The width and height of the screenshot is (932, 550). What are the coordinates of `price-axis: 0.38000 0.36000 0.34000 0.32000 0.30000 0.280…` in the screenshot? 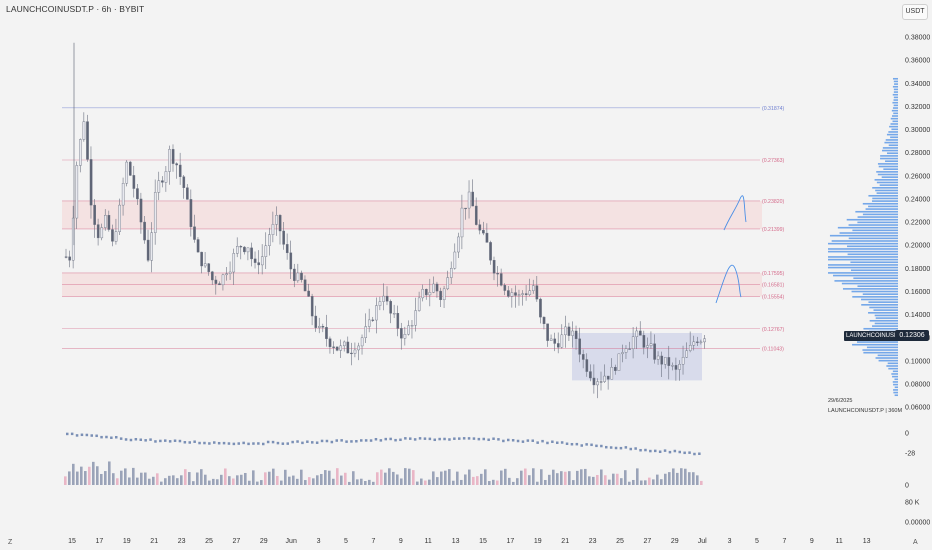 It's located at (917, 223).